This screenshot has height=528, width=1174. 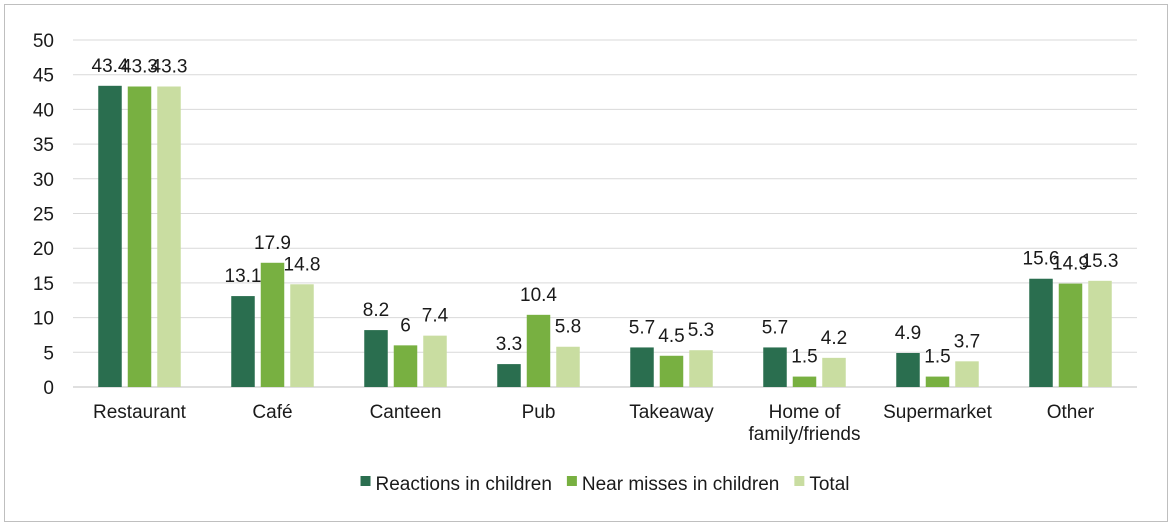 What do you see at coordinates (805, 412) in the screenshot?
I see `category-label: Home of` at bounding box center [805, 412].